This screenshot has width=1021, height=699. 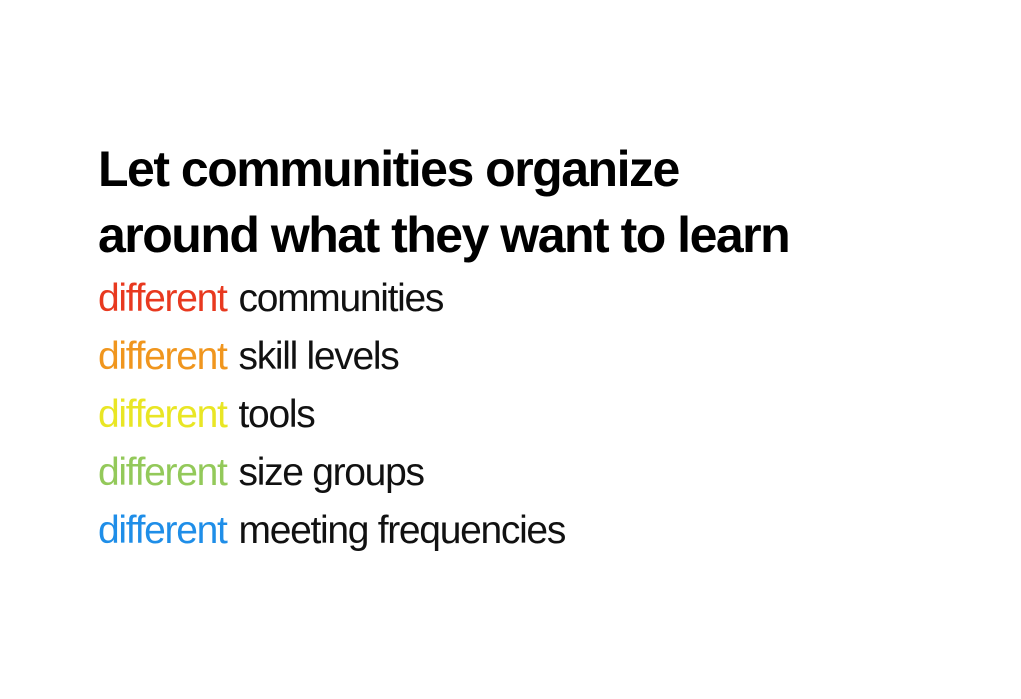 I want to click on item-text: skill levels, so click(x=319, y=356).